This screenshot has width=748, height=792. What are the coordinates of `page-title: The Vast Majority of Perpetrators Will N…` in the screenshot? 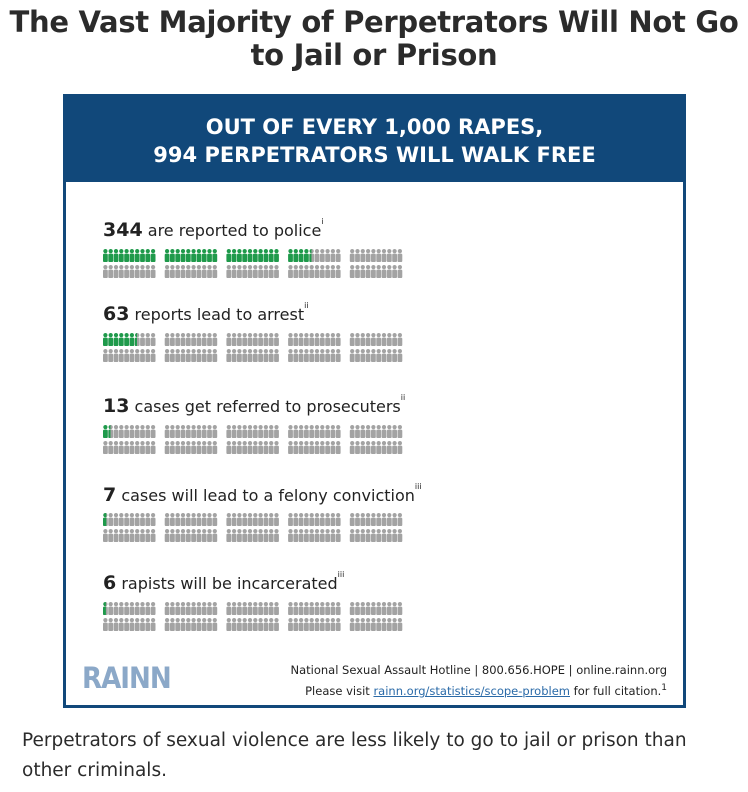 It's located at (374, 38).